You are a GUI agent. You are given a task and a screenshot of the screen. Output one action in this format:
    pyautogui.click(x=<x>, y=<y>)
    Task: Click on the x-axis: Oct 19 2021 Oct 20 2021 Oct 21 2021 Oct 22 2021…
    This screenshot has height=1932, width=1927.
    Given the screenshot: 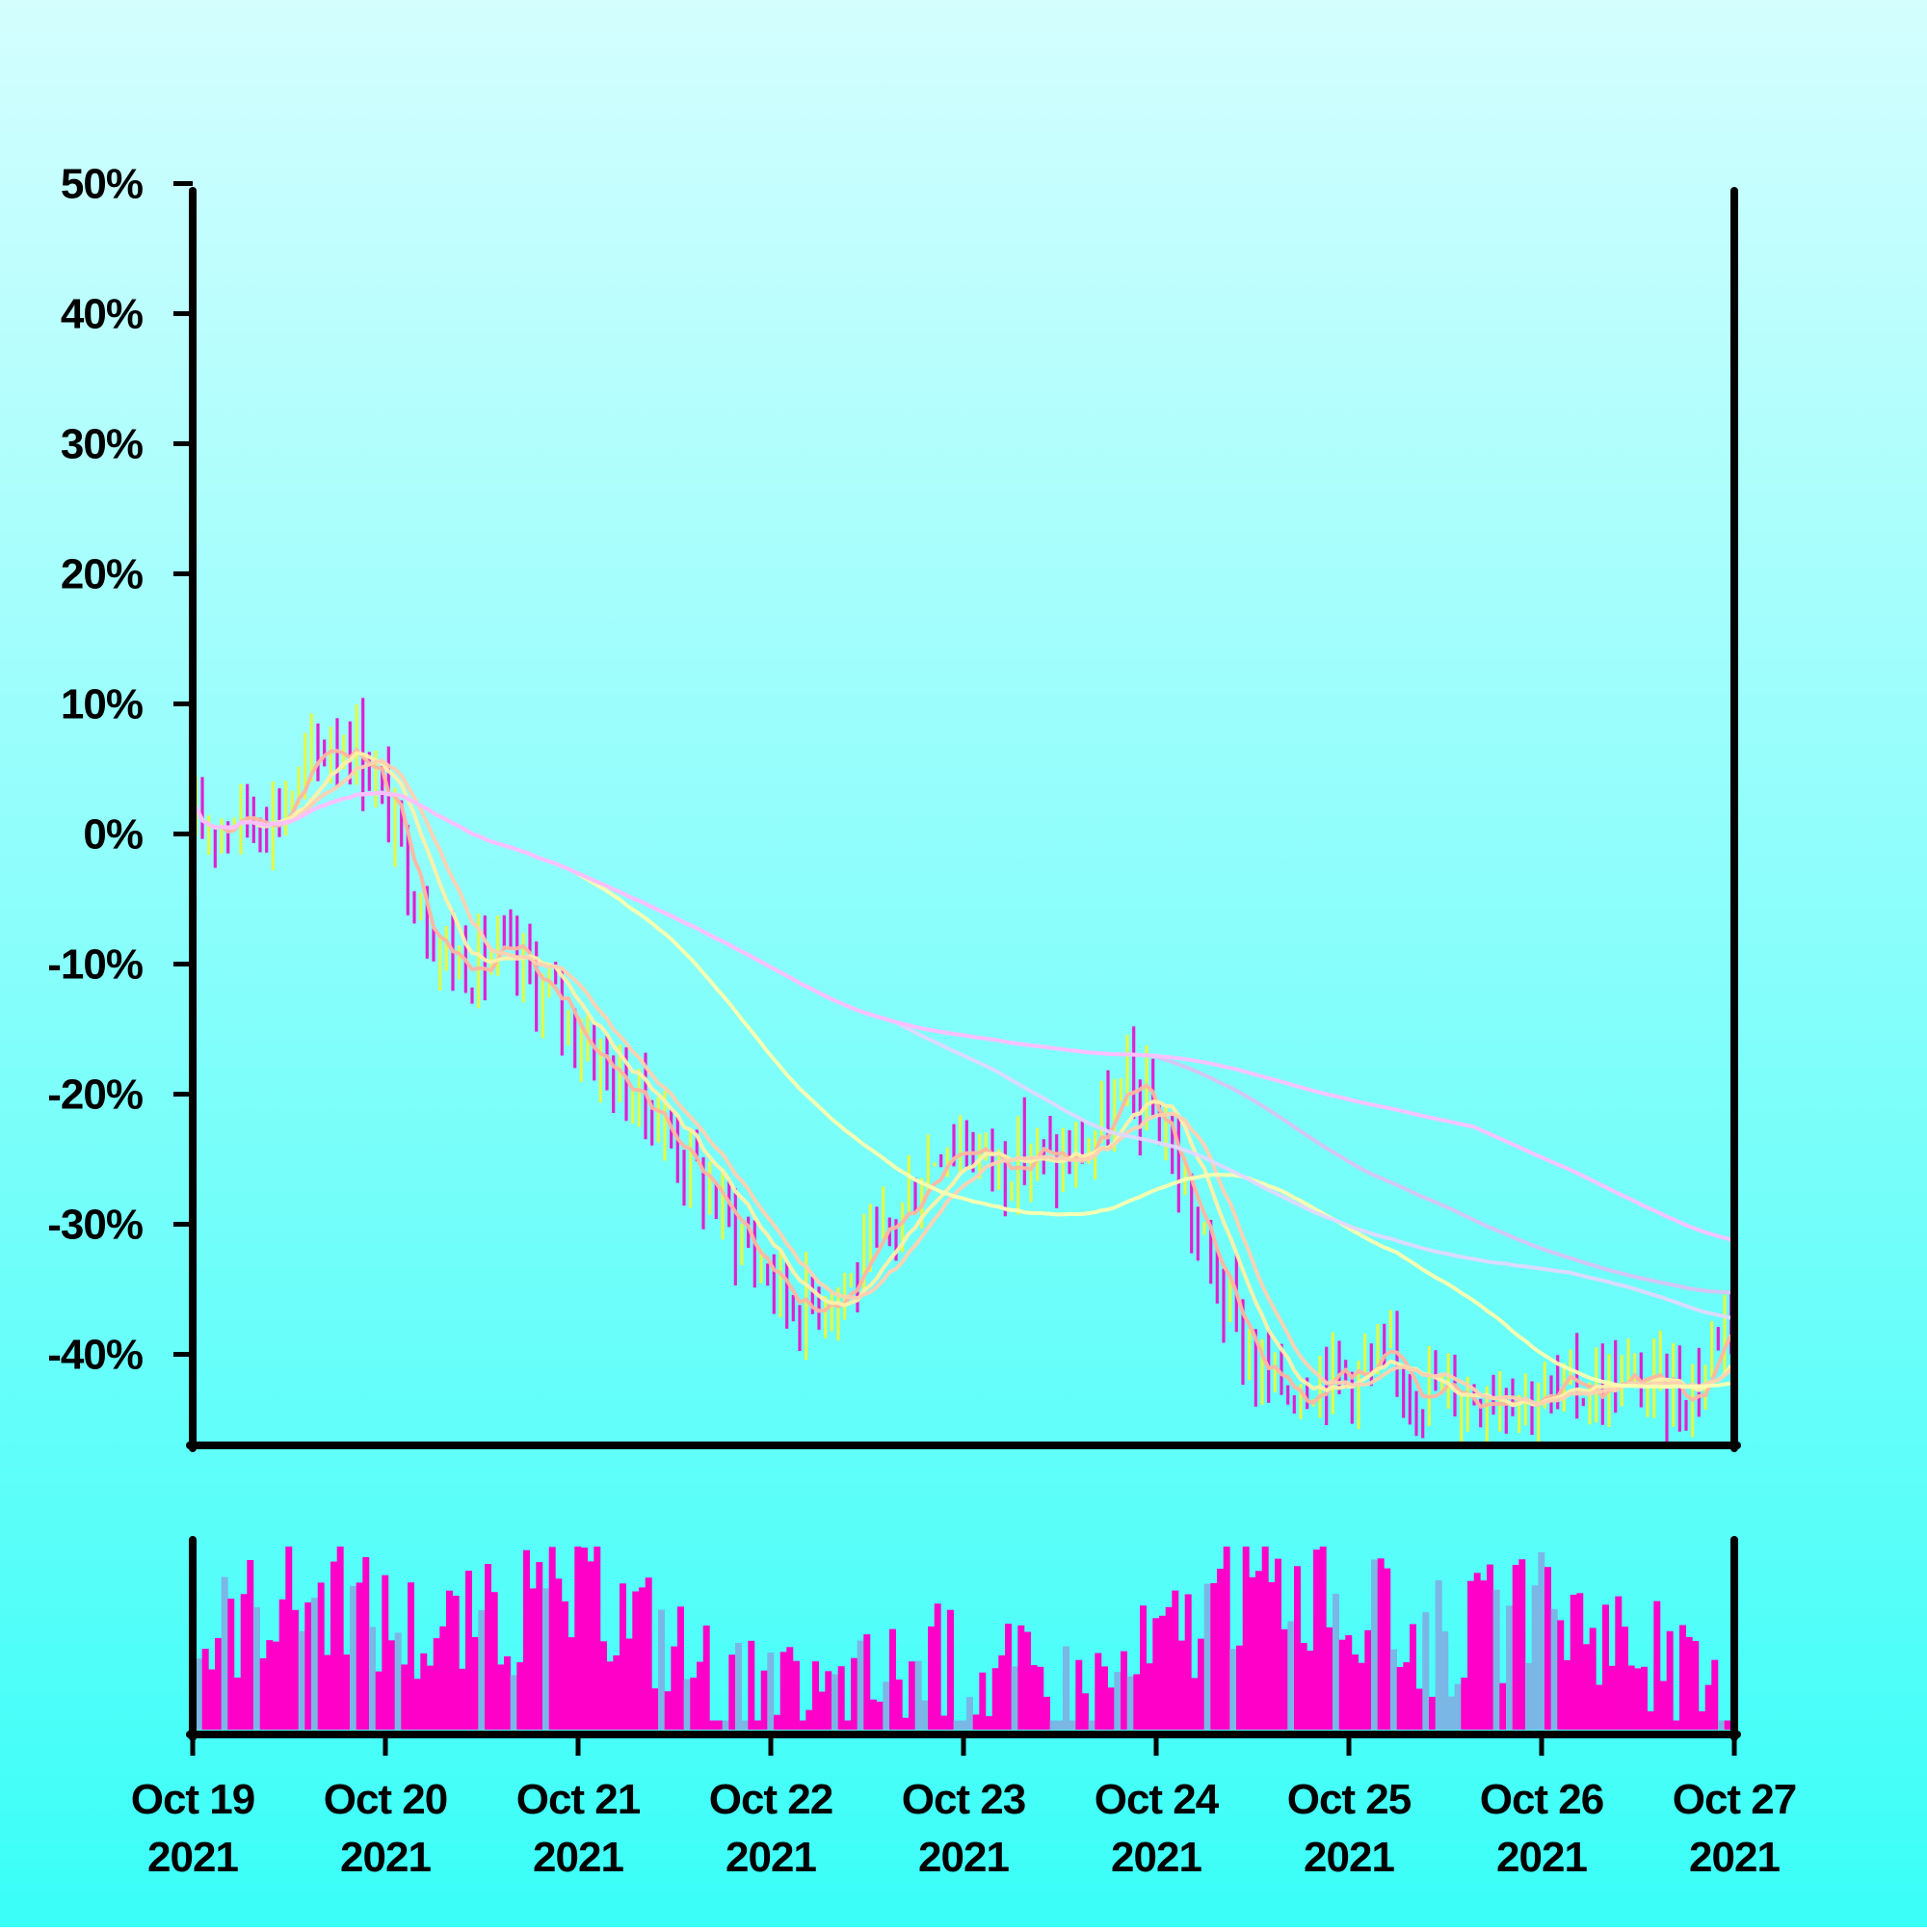 What is the action you would take?
    pyautogui.click(x=964, y=1807)
    